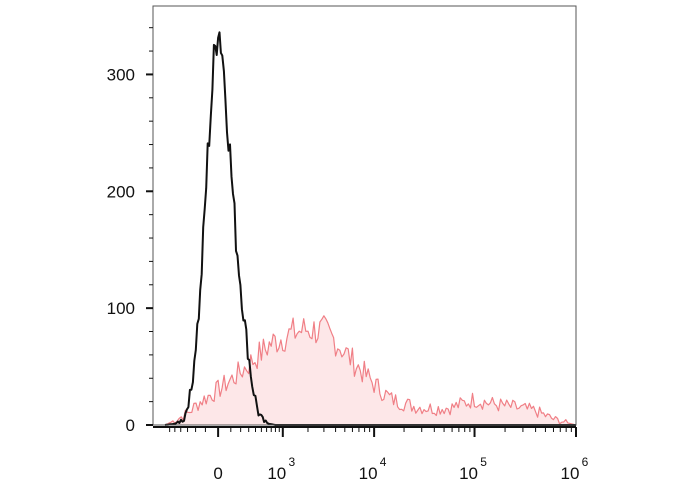 The width and height of the screenshot is (688, 490). What do you see at coordinates (130, 425) in the screenshot?
I see `y-tick-label: 0` at bounding box center [130, 425].